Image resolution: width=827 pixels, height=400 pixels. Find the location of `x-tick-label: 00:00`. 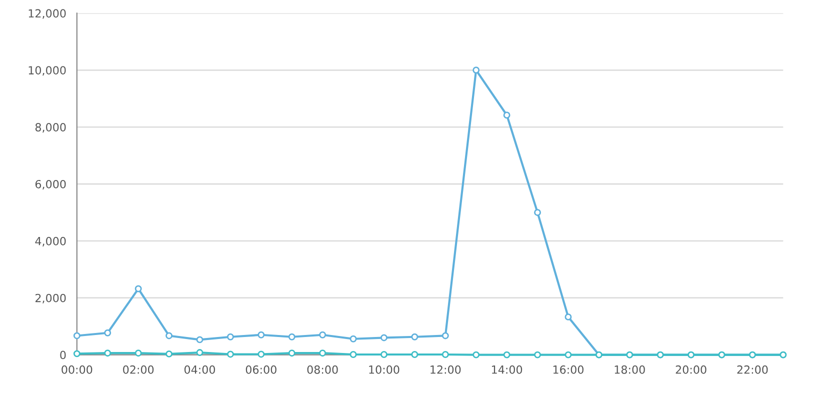

x-tick-label: 00:00 is located at coordinates (77, 369).